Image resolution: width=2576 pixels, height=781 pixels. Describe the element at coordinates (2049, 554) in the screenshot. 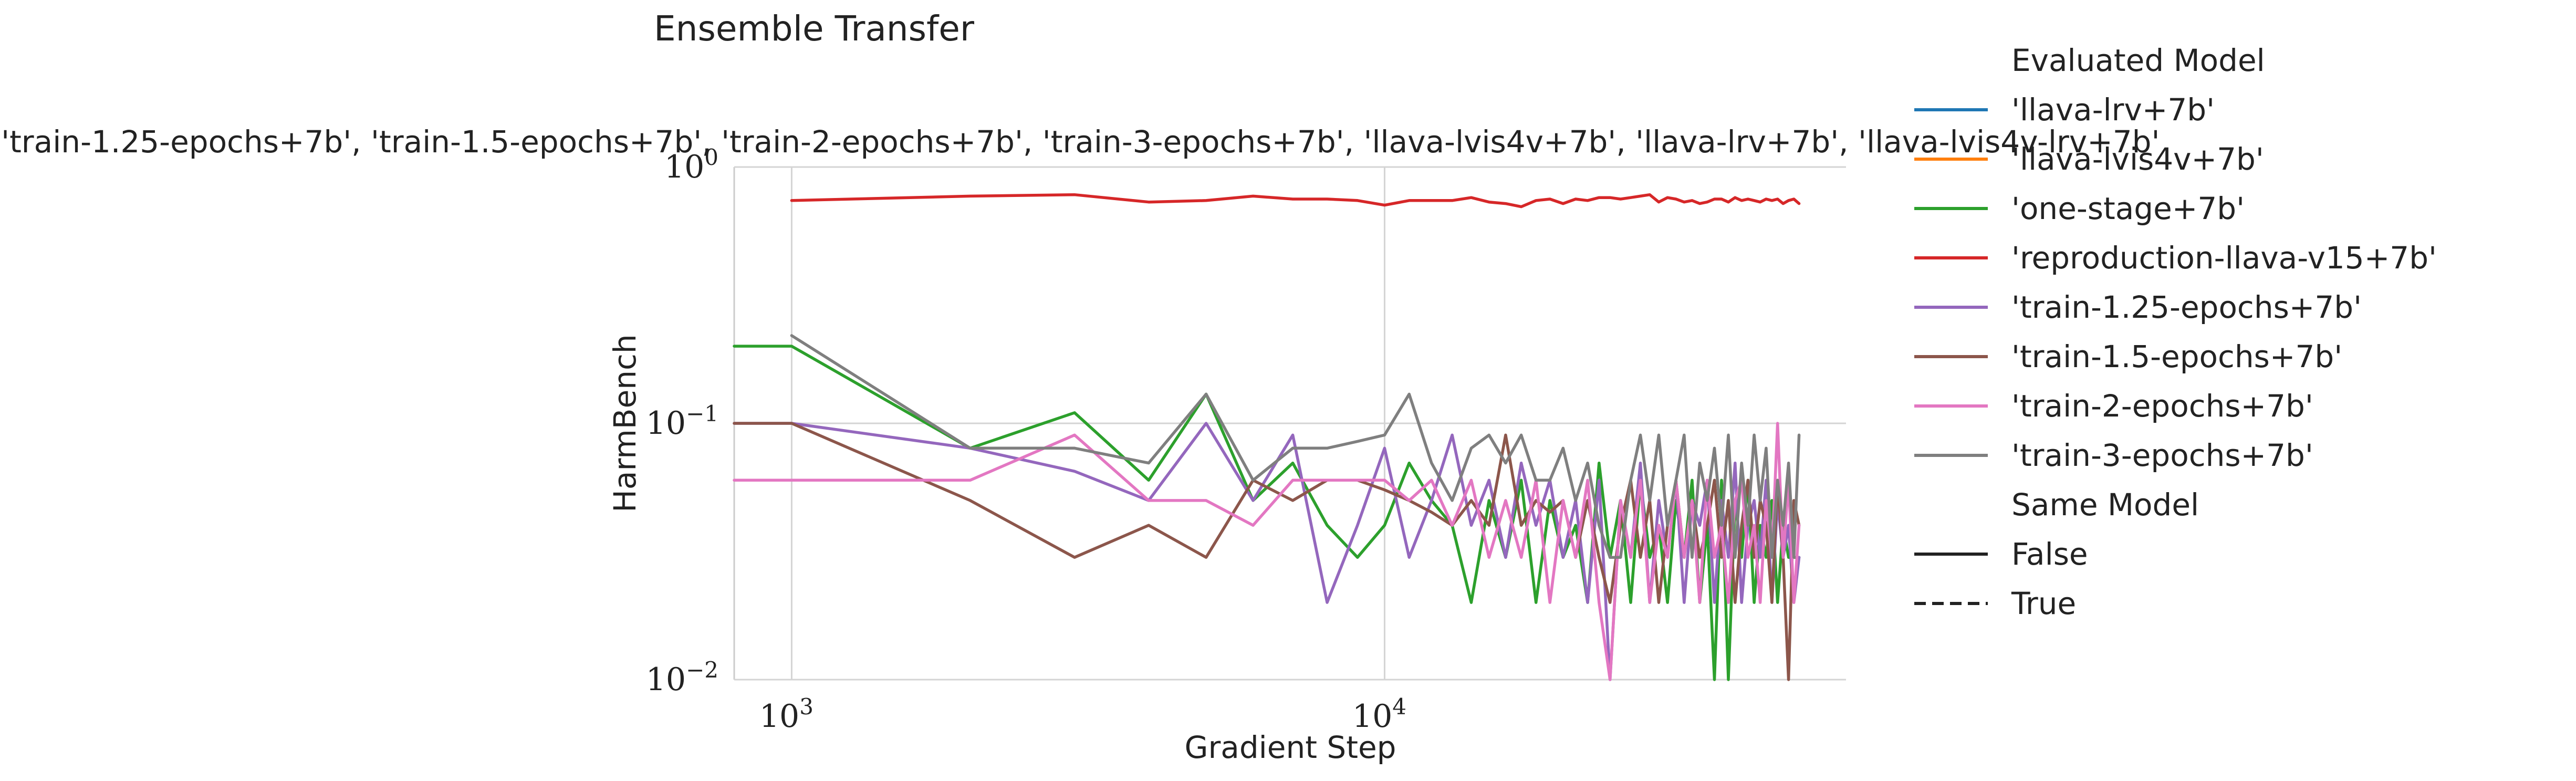

I see `legend-style-label-0: False` at that location.